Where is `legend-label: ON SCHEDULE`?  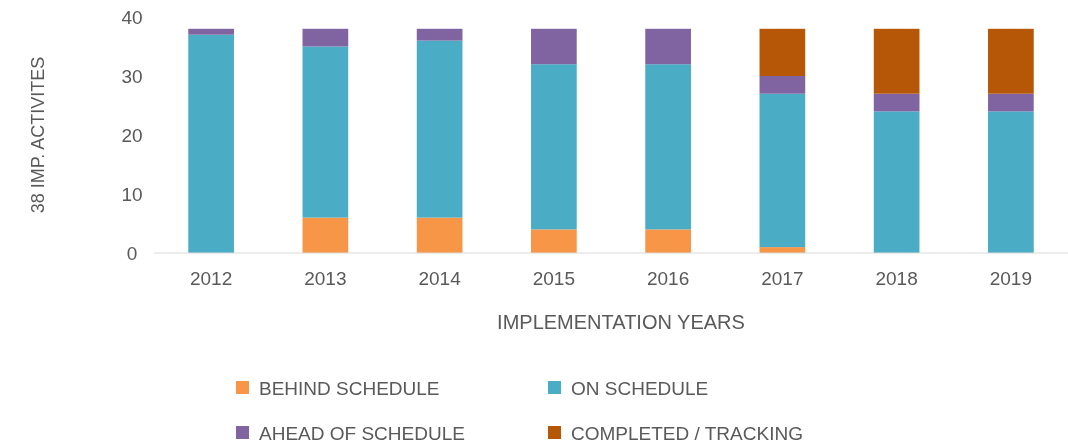 legend-label: ON SCHEDULE is located at coordinates (640, 388).